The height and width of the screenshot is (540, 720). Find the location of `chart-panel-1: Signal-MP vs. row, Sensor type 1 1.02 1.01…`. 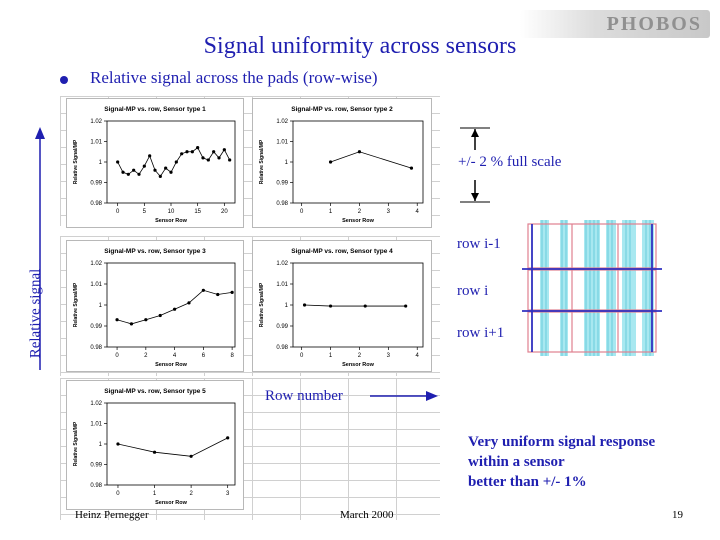

chart-panel-1: Signal-MP vs. row, Sensor type 1 1.02 1.01… is located at coordinates (155, 163).